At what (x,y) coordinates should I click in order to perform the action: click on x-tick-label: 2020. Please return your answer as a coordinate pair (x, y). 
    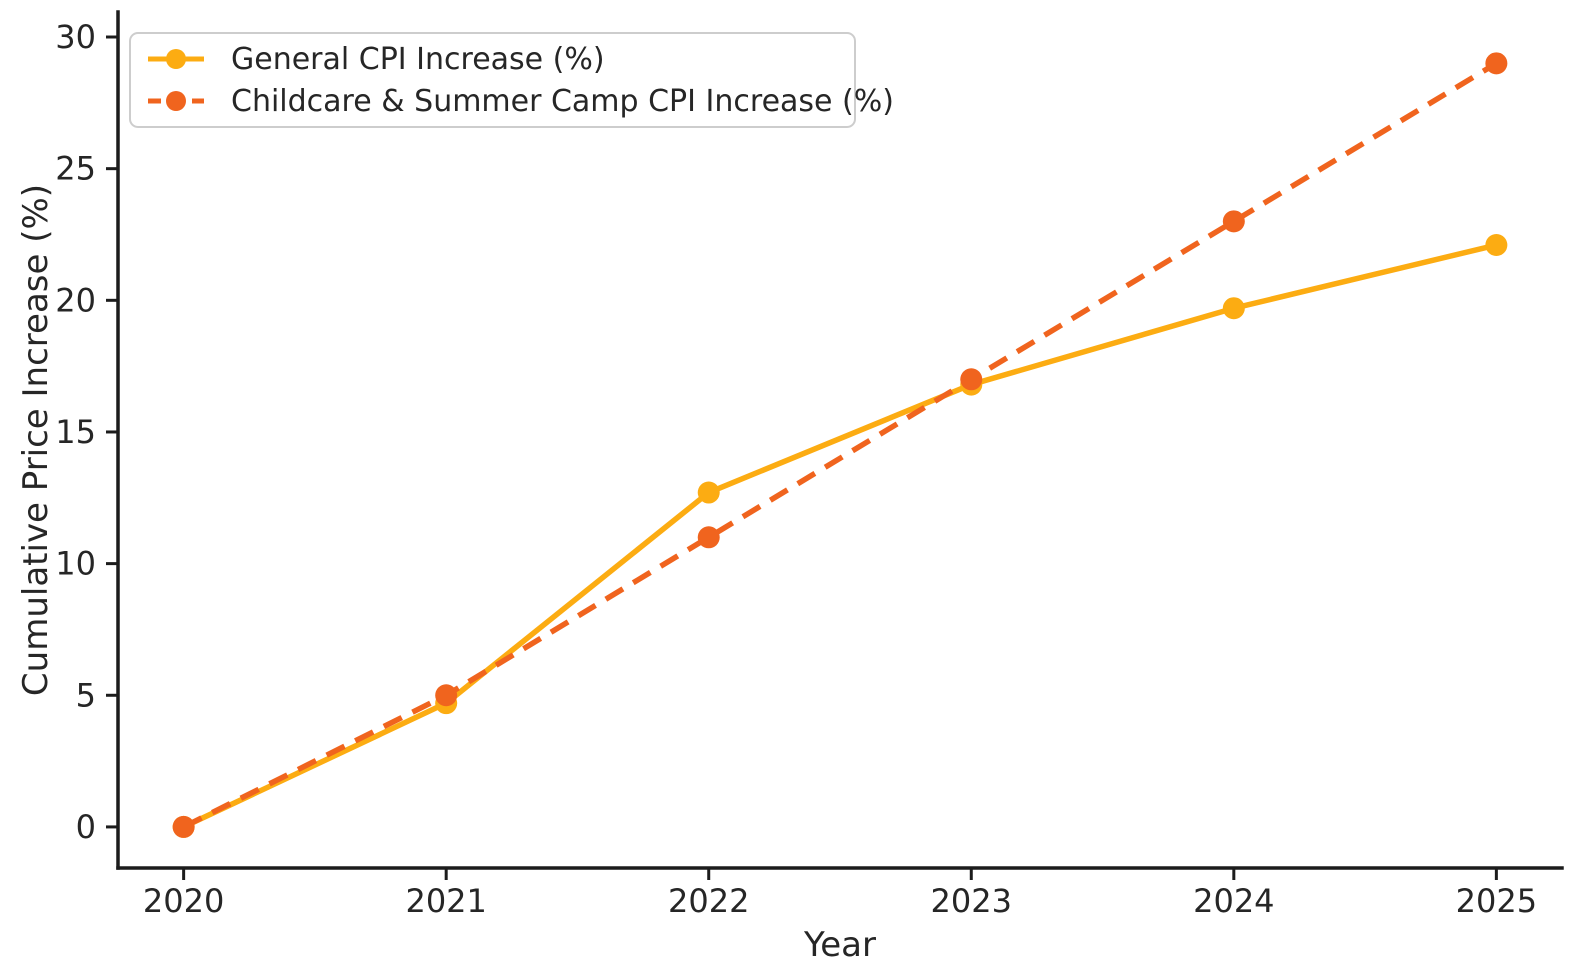
    Looking at the image, I should click on (183, 901).